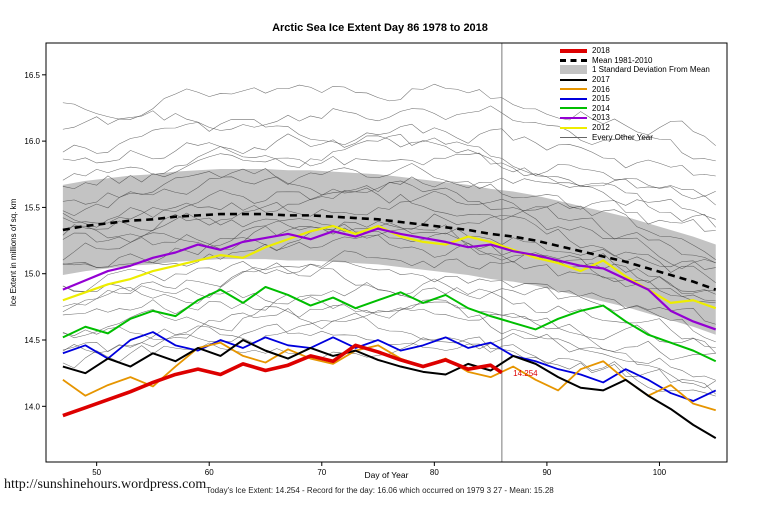  Describe the element at coordinates (601, 51) in the screenshot. I see `legend-label: 2018` at that location.